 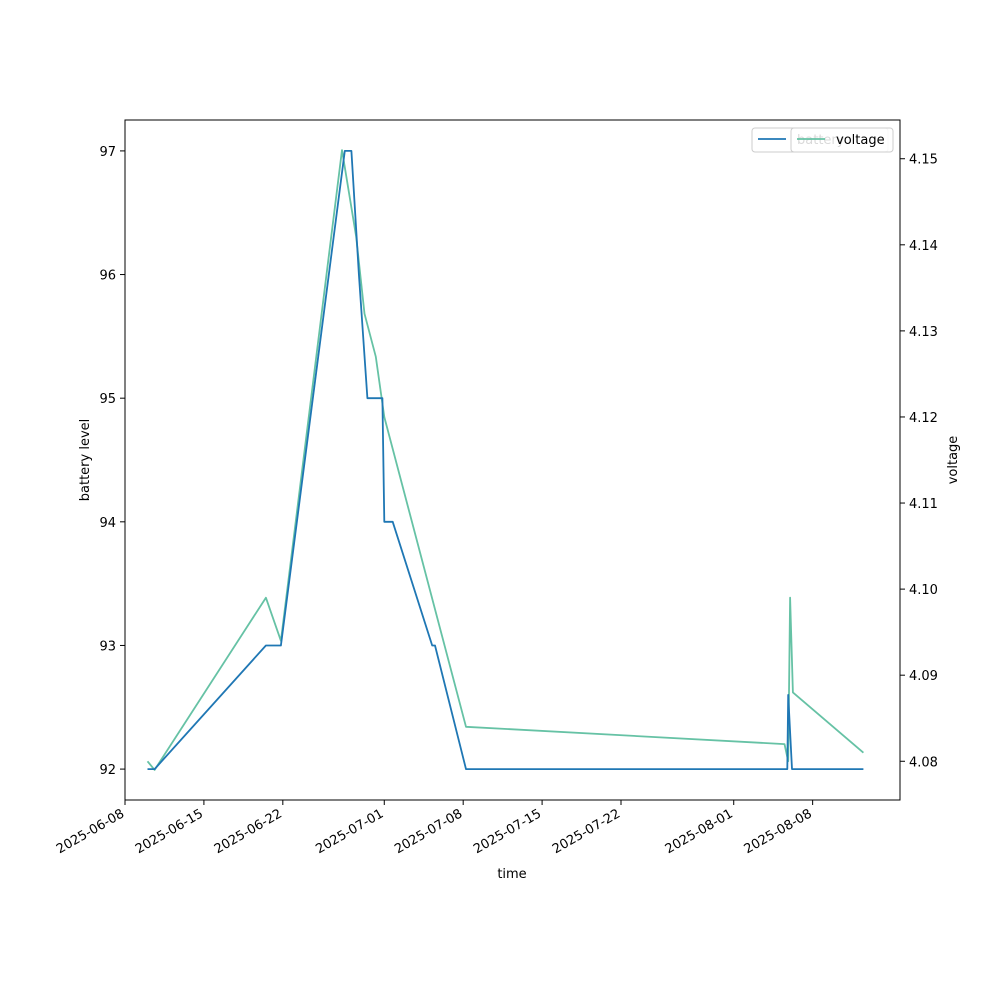 I want to click on x-tick-label: 2025-08-01, so click(x=699, y=831).